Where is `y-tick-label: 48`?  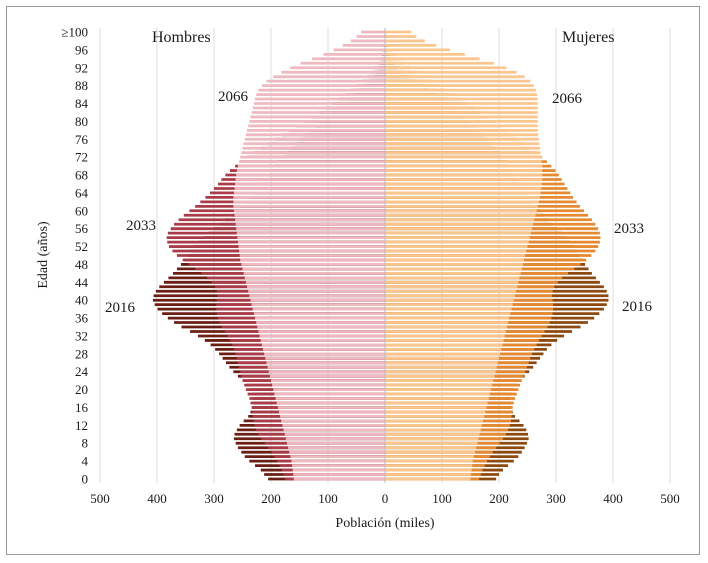
y-tick-label: 48 is located at coordinates (81, 264).